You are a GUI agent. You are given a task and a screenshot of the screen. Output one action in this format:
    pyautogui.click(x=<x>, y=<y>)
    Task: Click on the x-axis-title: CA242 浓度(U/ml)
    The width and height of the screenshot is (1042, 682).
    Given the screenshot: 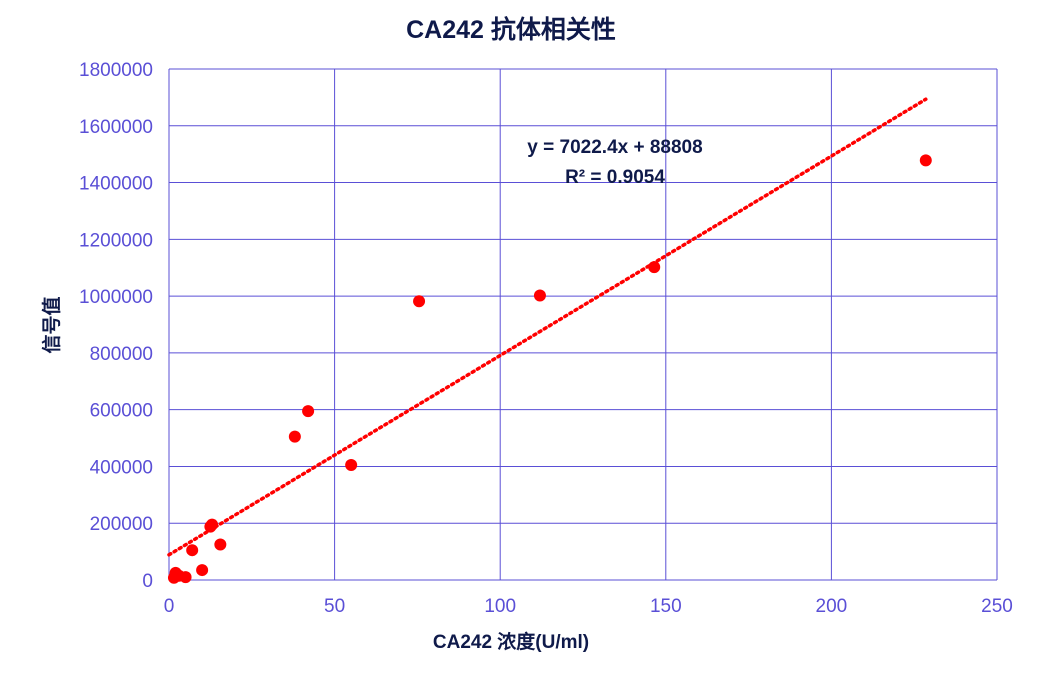 What is the action you would take?
    pyautogui.click(x=511, y=641)
    